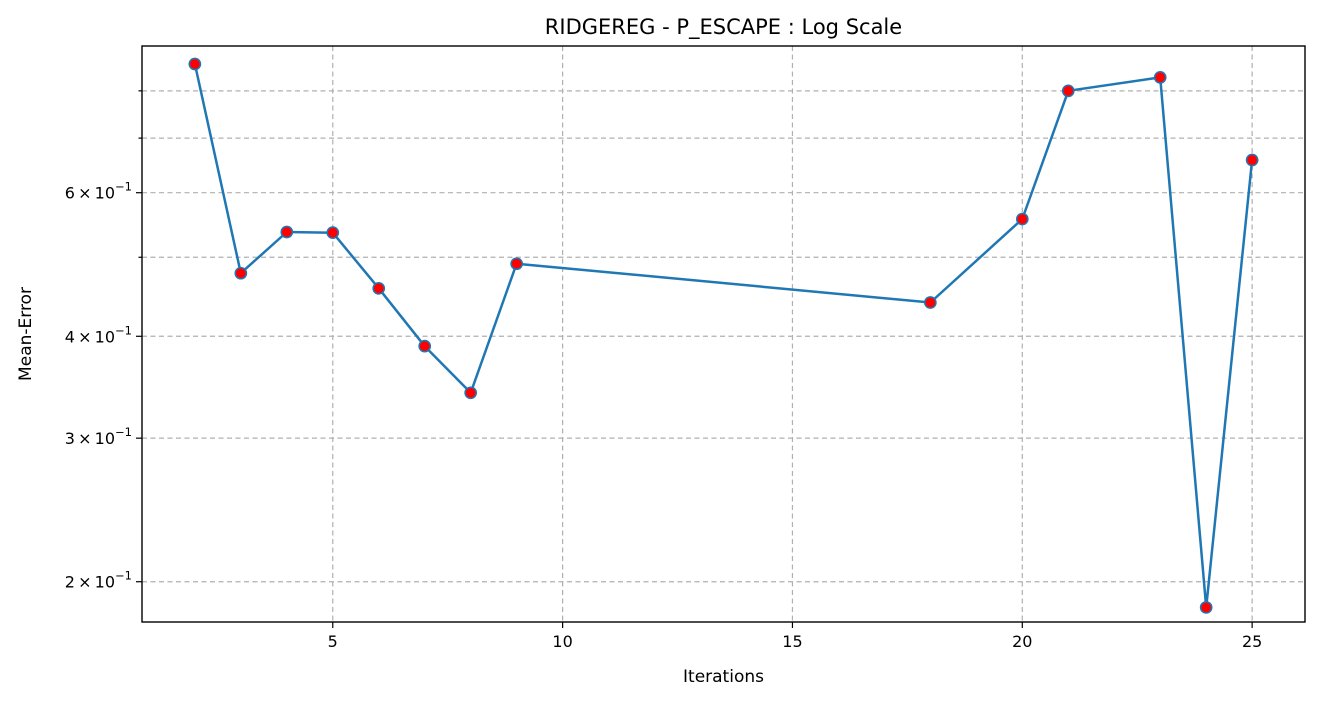  What do you see at coordinates (1252, 641) in the screenshot?
I see `x-tick-label: 25` at bounding box center [1252, 641].